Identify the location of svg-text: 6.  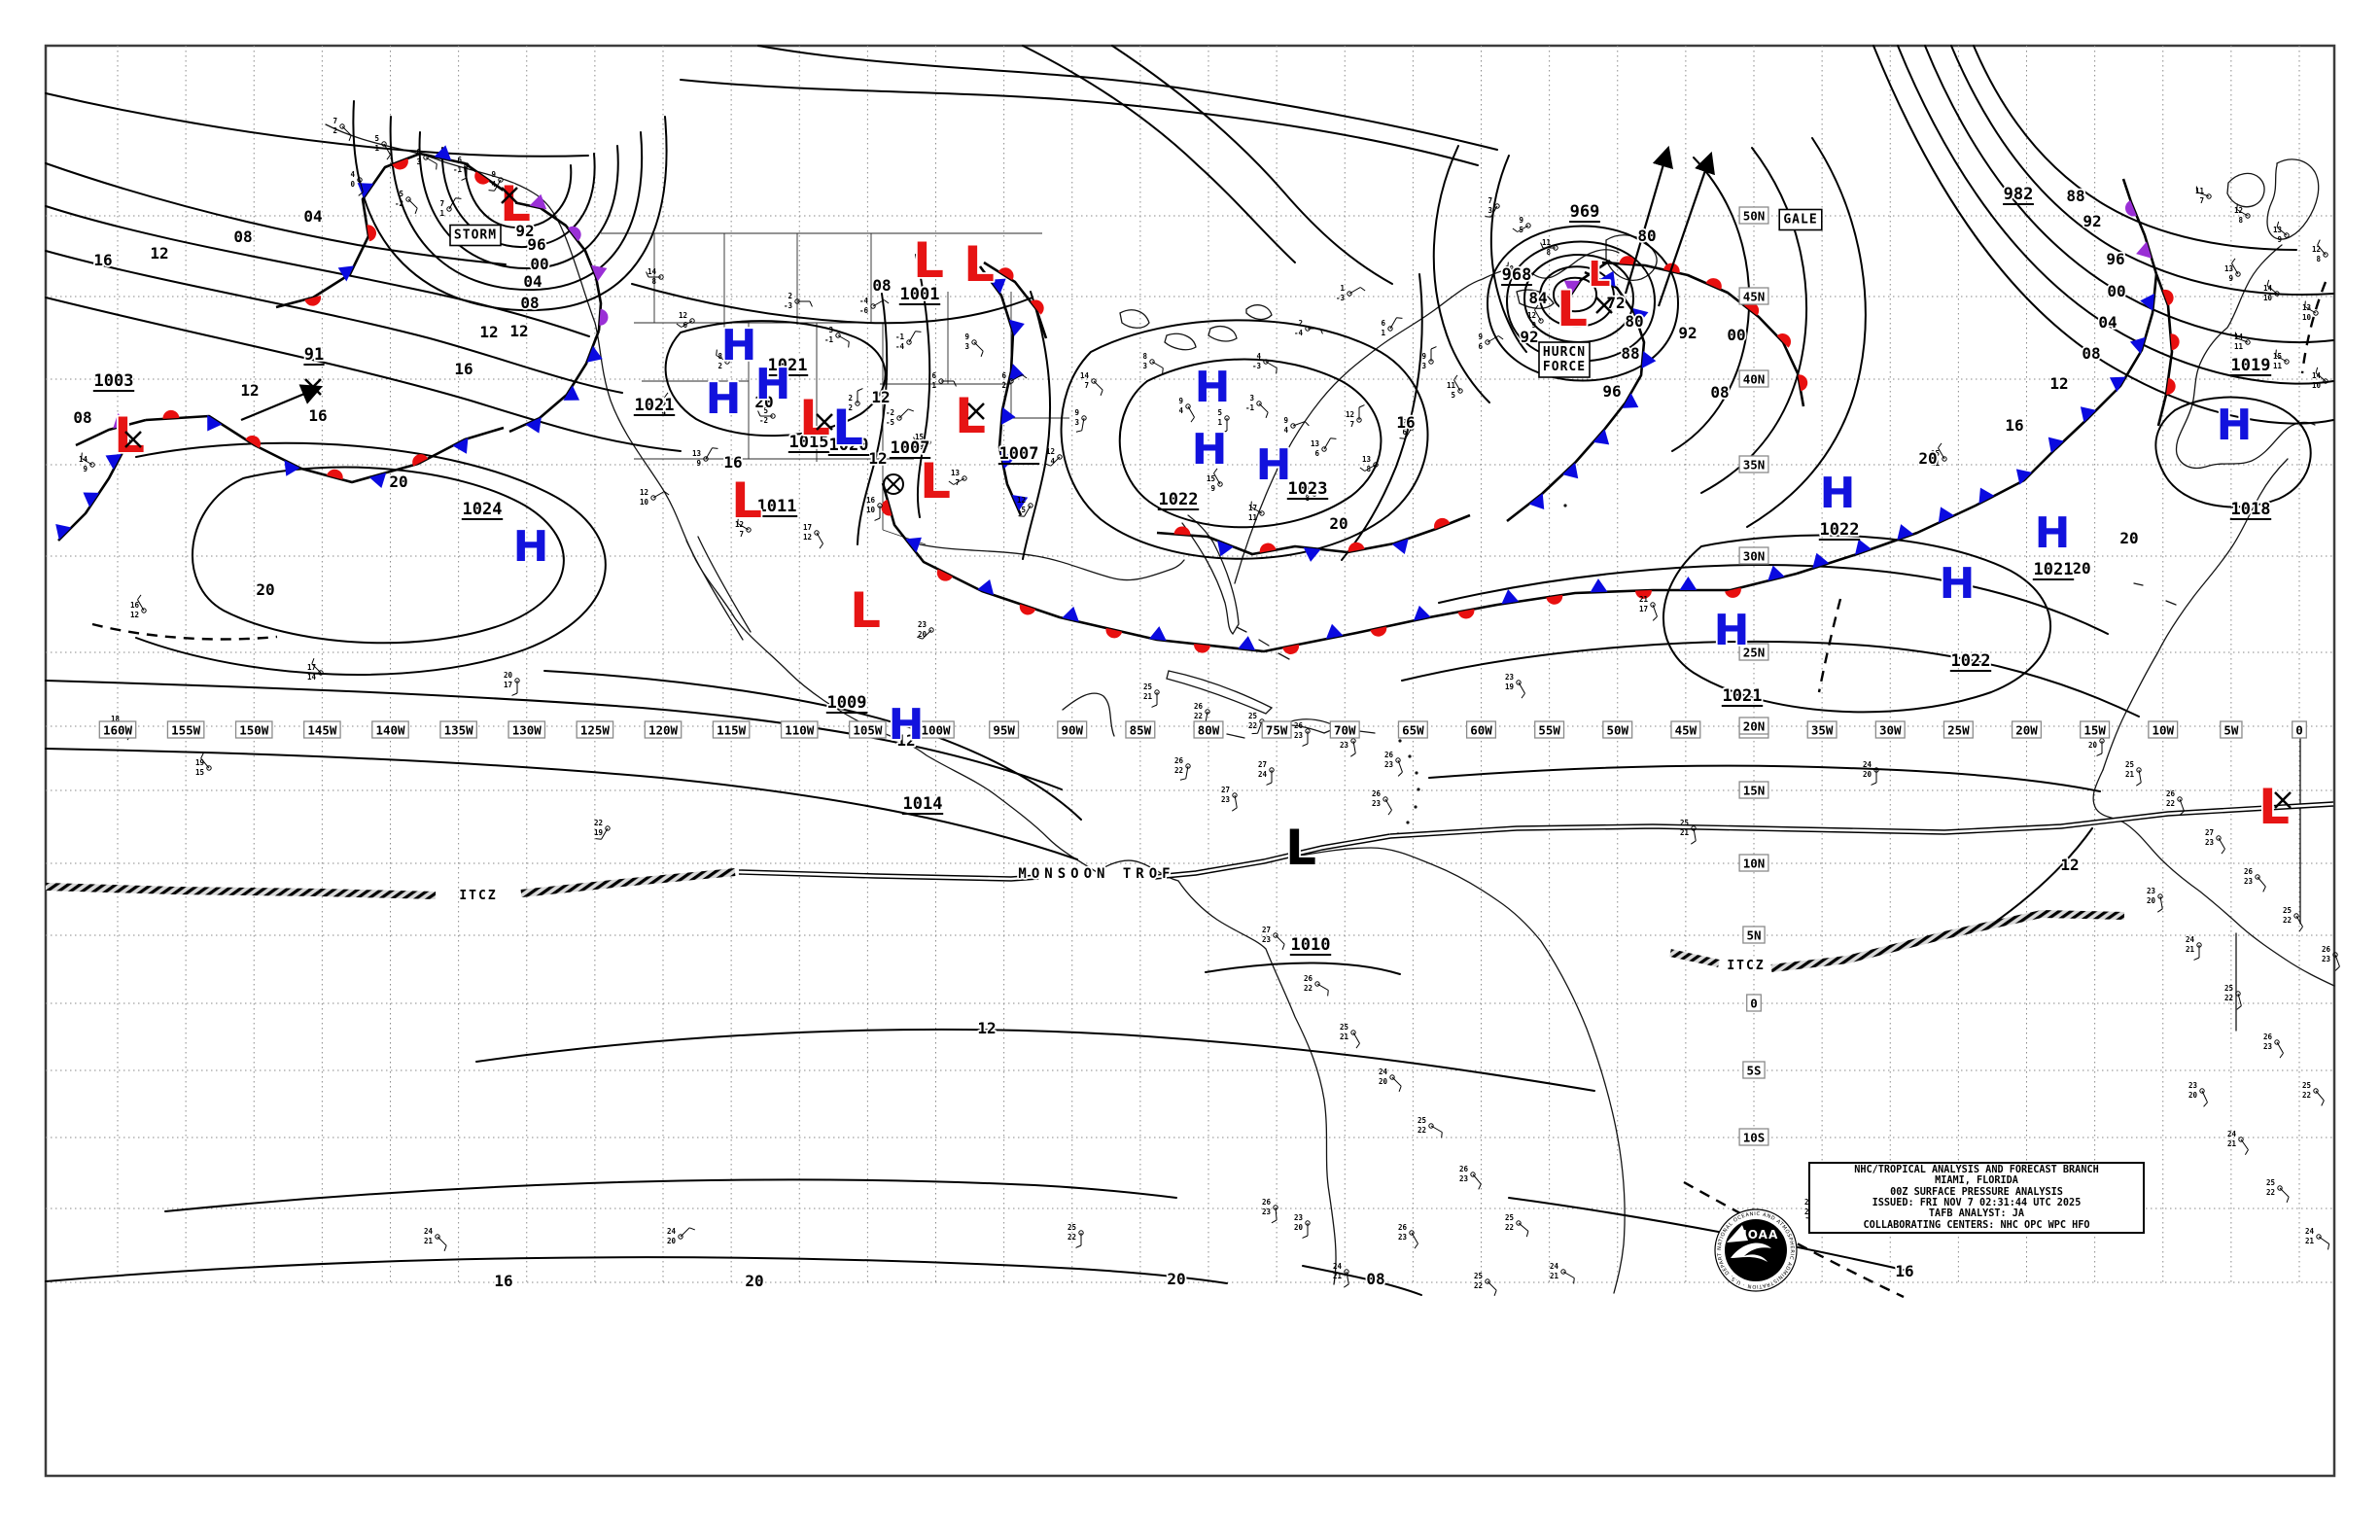
(933, 375).